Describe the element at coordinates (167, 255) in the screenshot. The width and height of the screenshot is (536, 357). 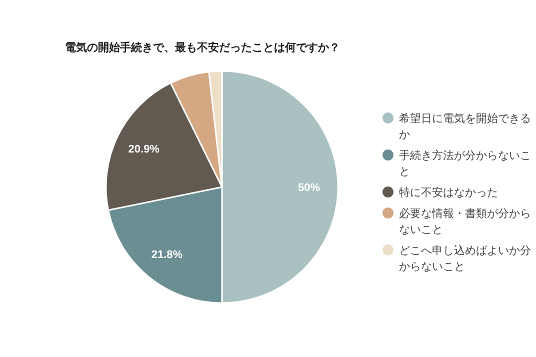
I see `data-label: 21.8%` at that location.